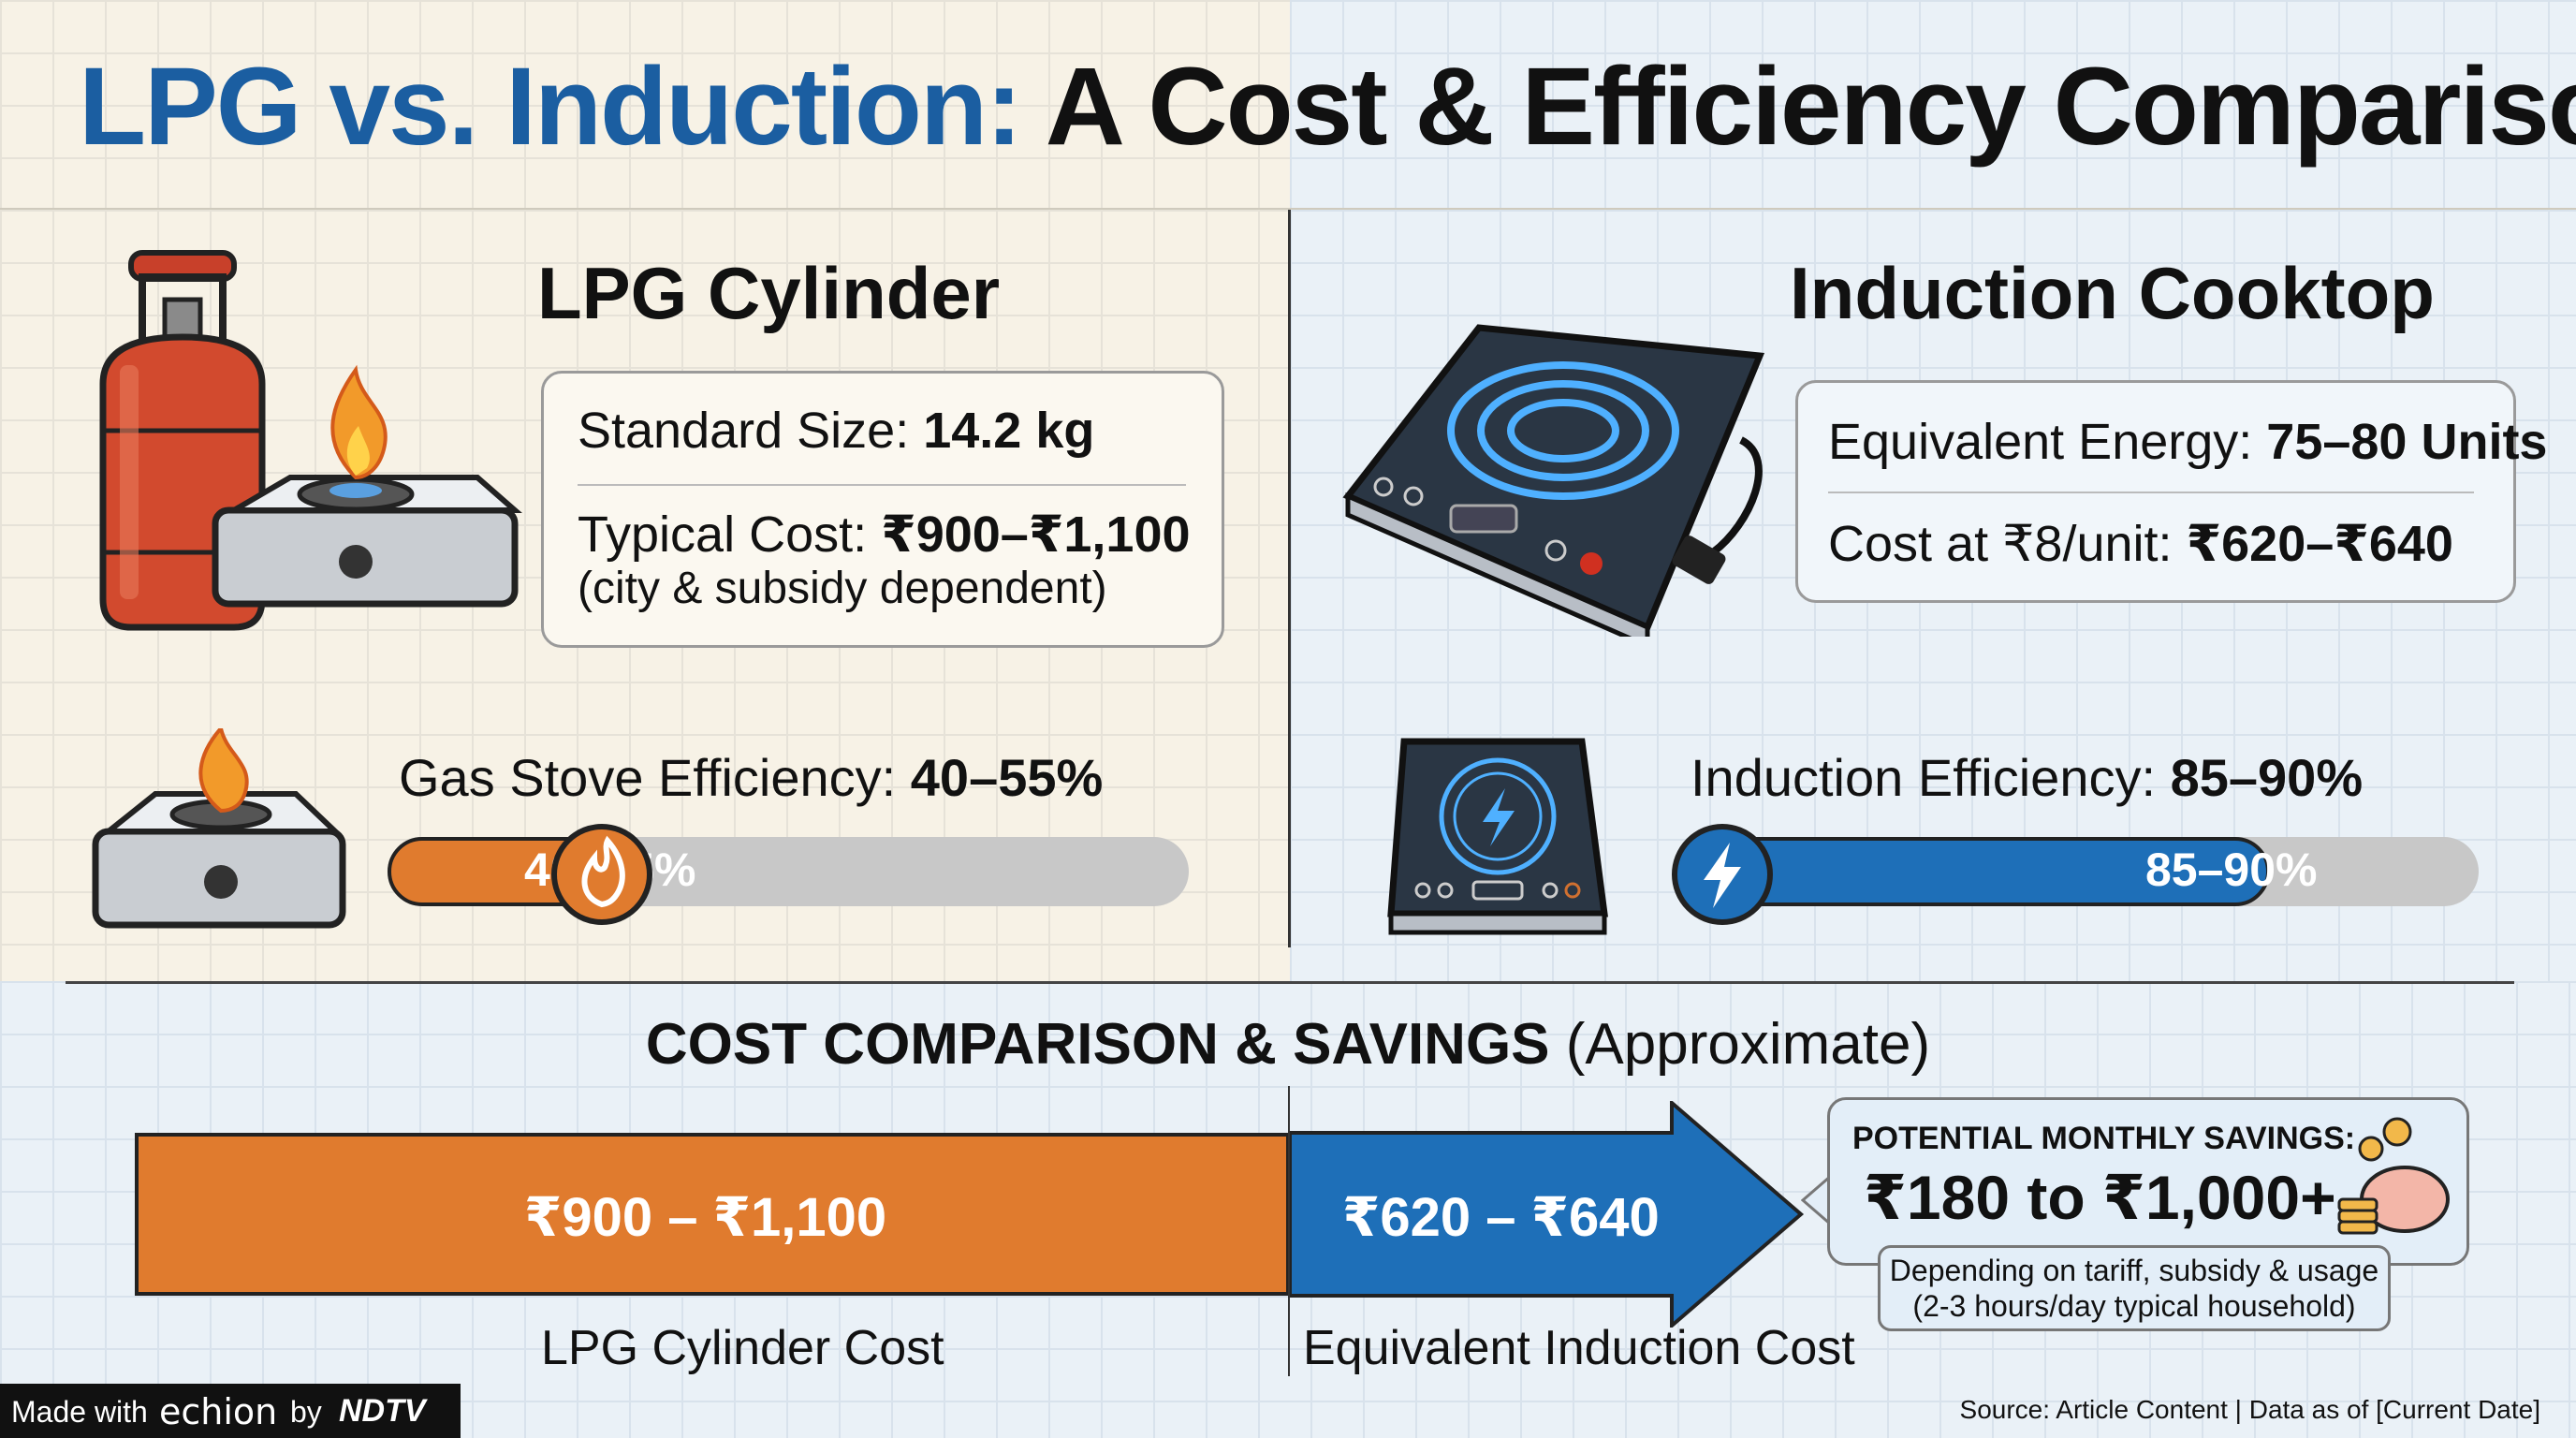  What do you see at coordinates (1736, 496) in the screenshot?
I see `power-cord-icon` at bounding box center [1736, 496].